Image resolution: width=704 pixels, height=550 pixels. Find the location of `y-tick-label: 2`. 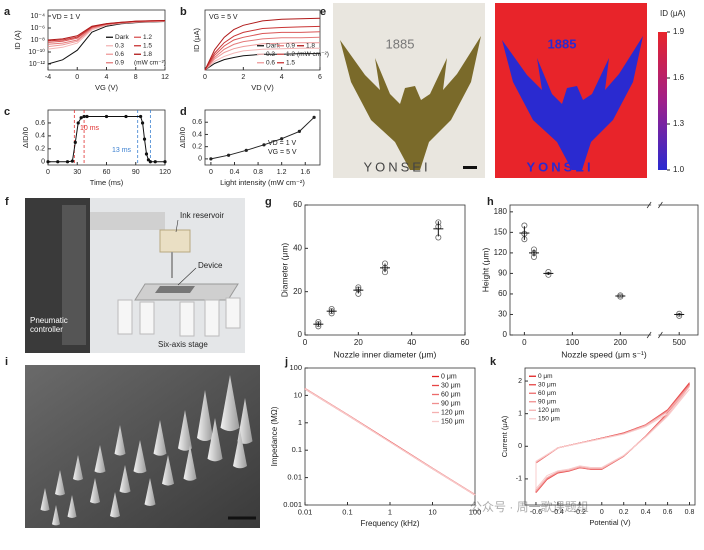

y-tick-label: 2 is located at coordinates (520, 381).